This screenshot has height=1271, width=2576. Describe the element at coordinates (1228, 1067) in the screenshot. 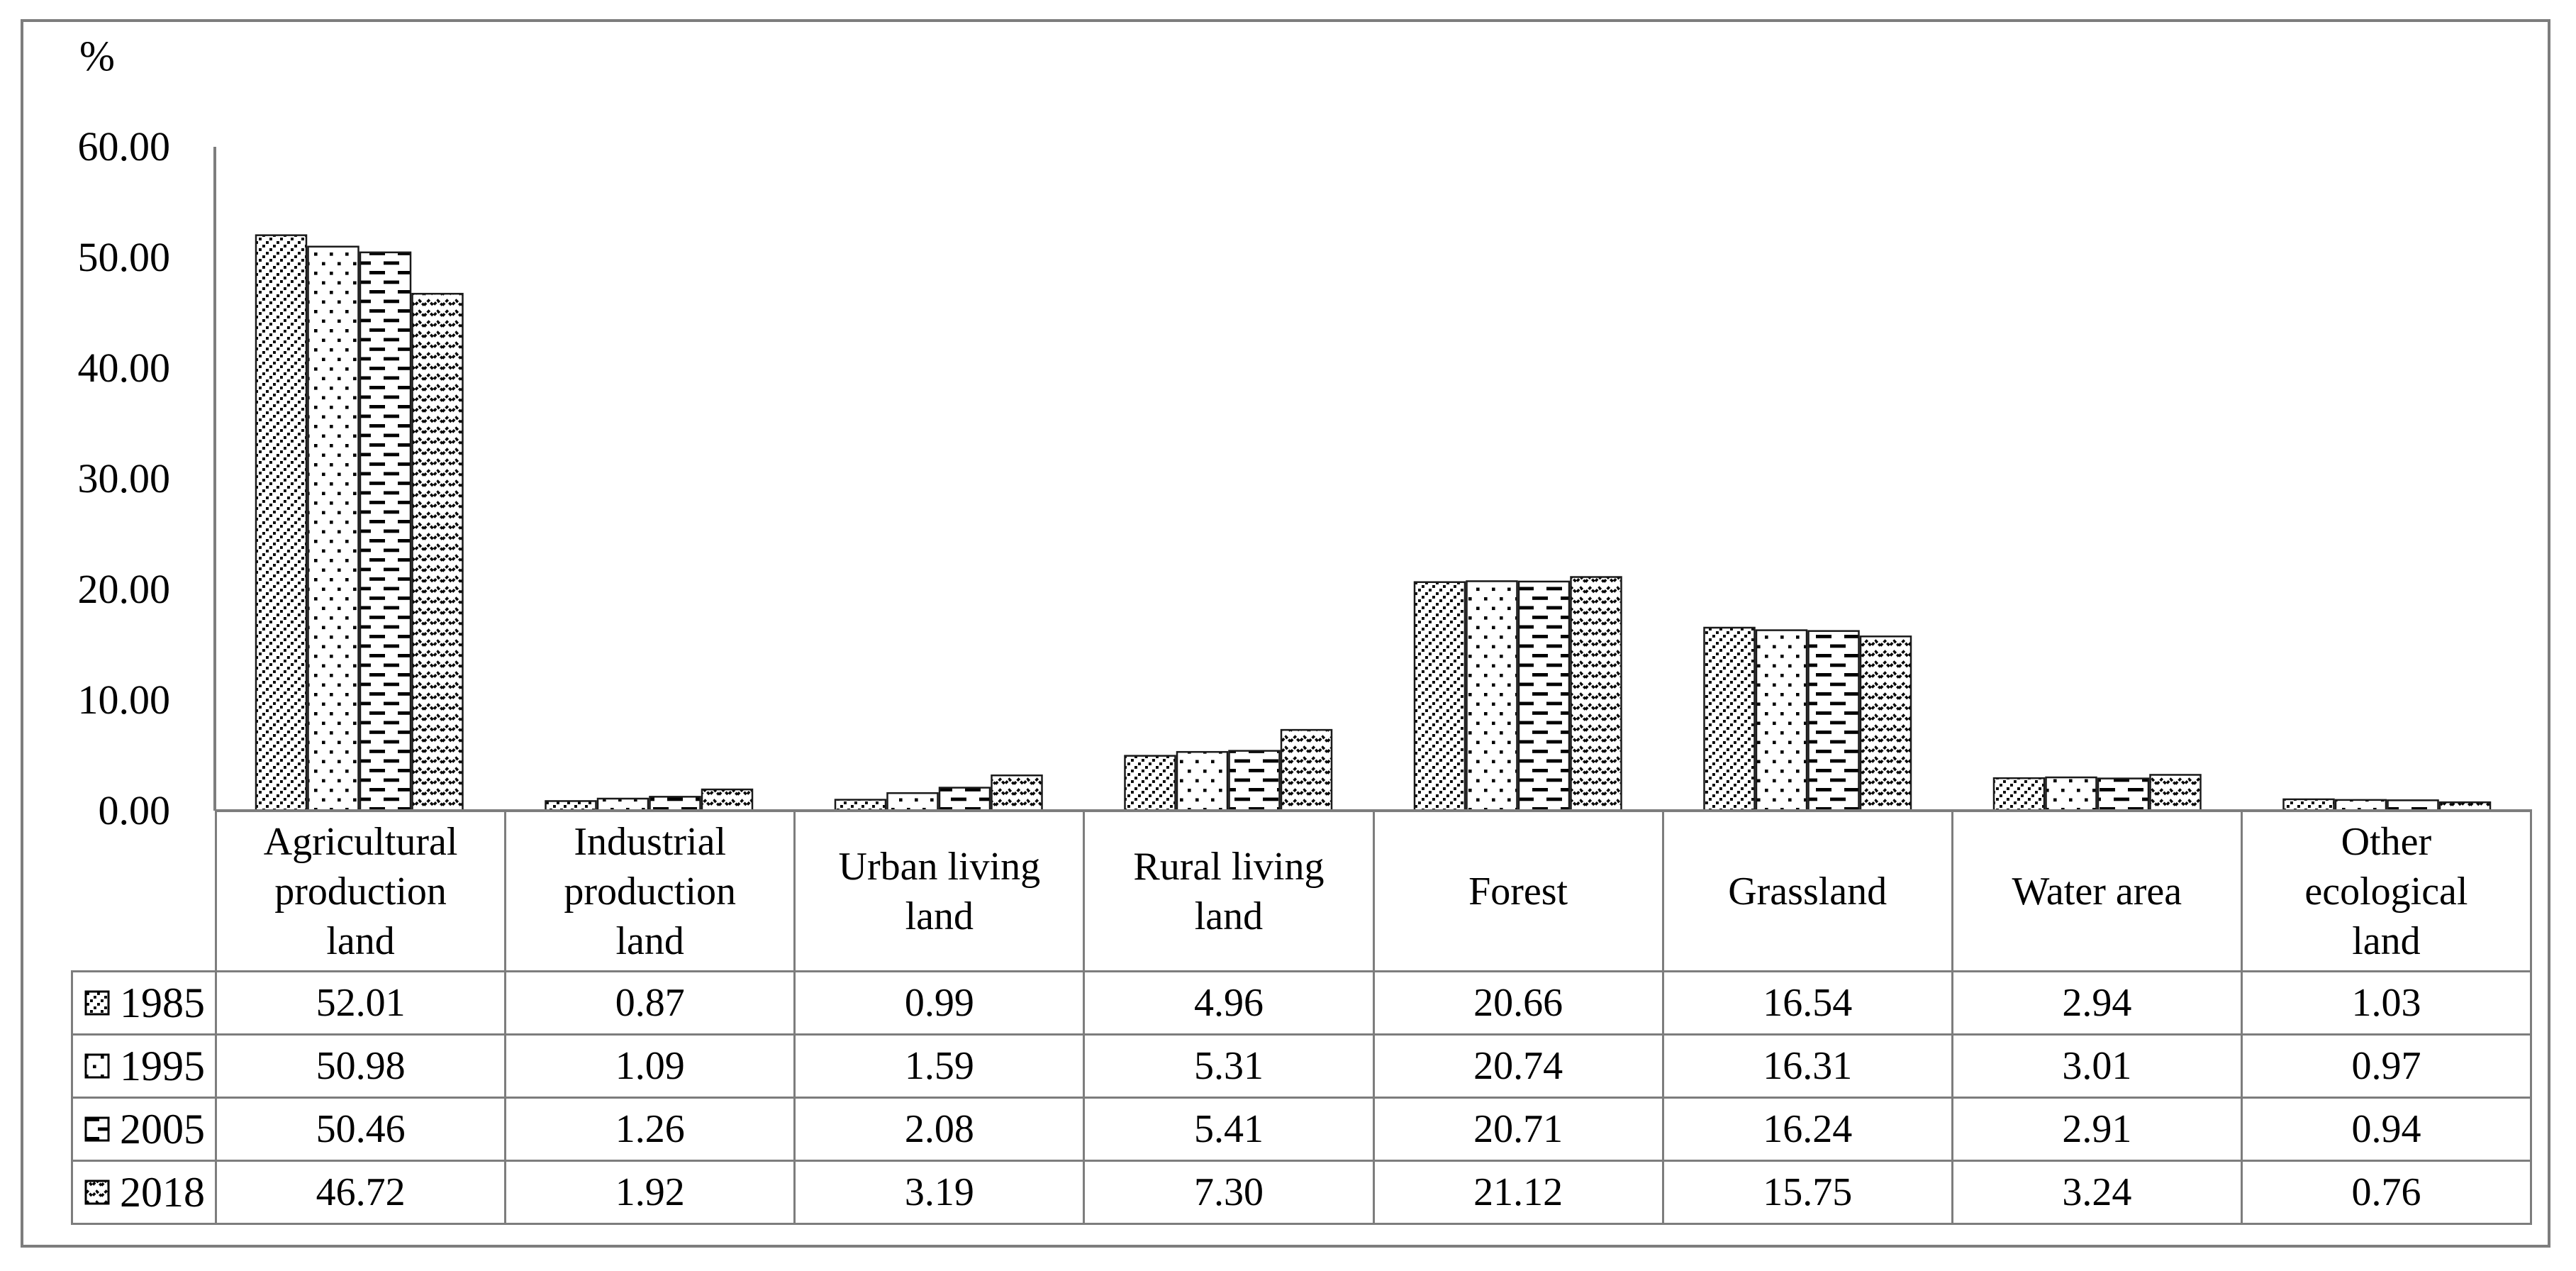

I see `value-cell-1995-category-3: 5.31` at that location.